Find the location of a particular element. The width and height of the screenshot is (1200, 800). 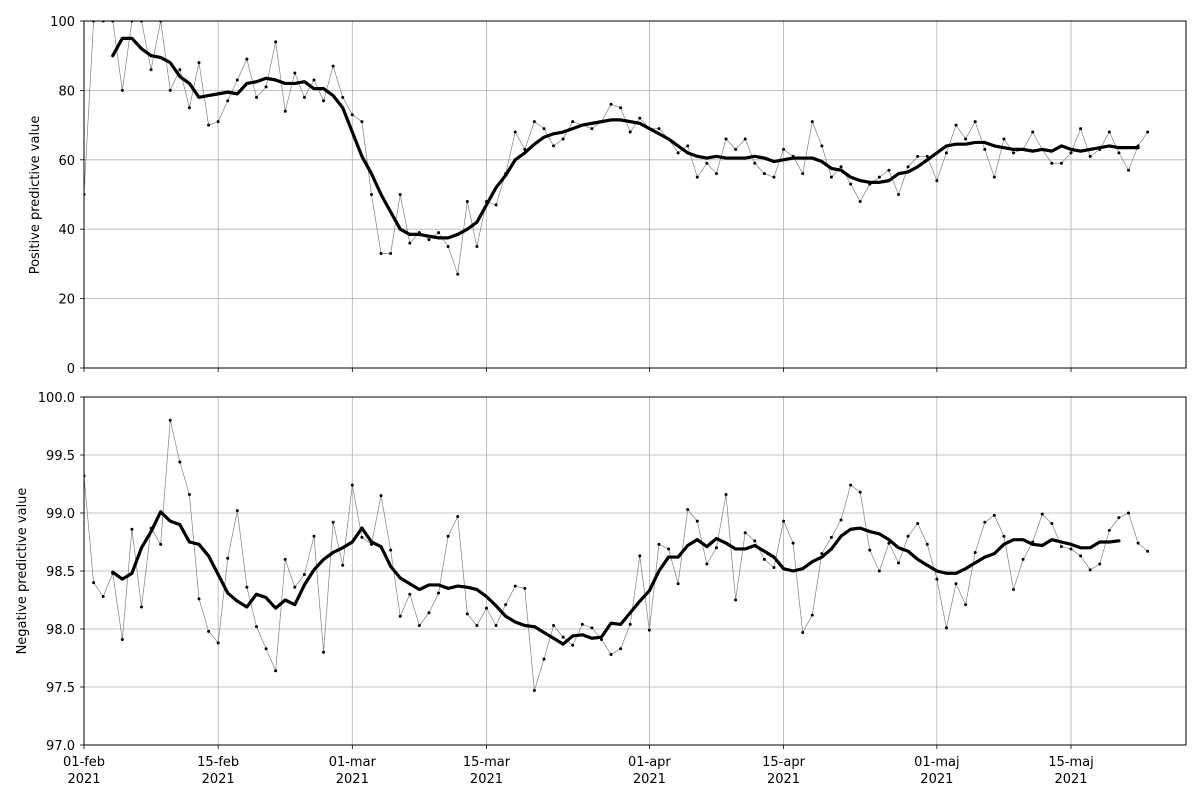

x-tick-label-date: 01-mar is located at coordinates (353, 762).